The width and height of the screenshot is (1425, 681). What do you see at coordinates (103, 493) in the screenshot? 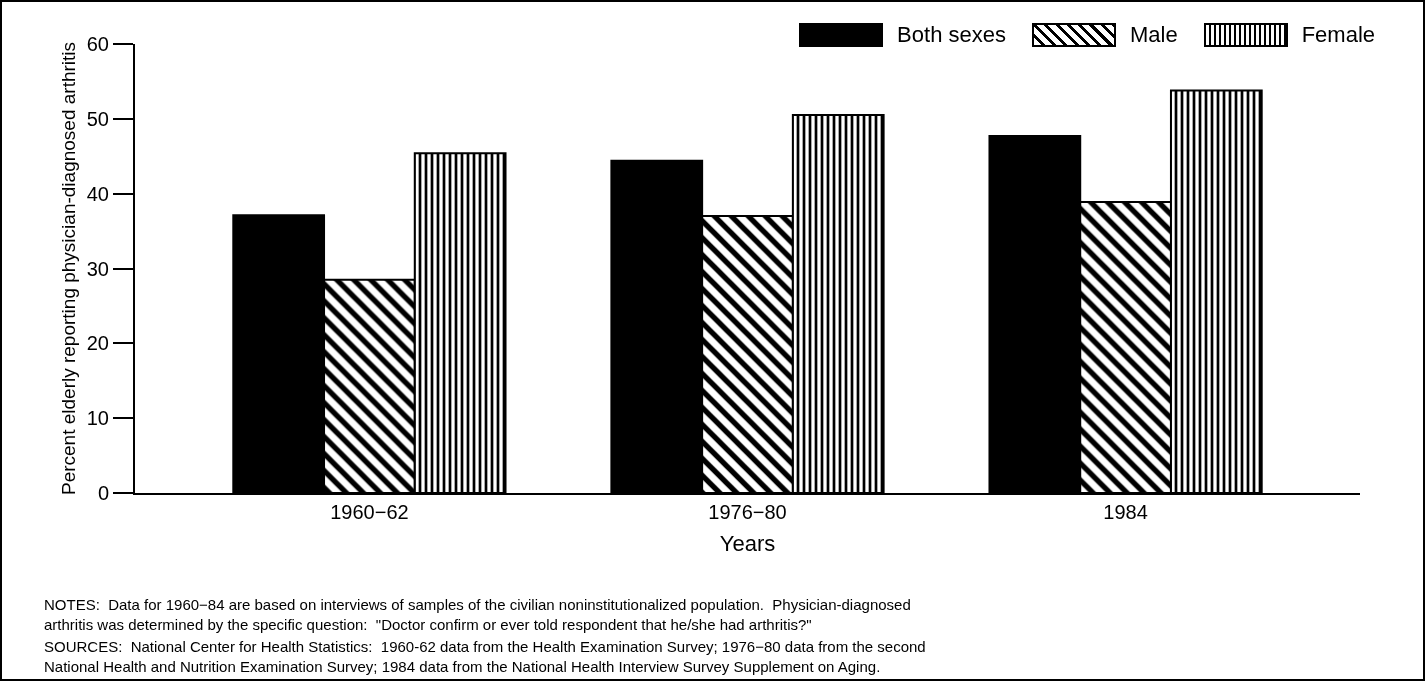
I see `y-tick-label: 0` at bounding box center [103, 493].